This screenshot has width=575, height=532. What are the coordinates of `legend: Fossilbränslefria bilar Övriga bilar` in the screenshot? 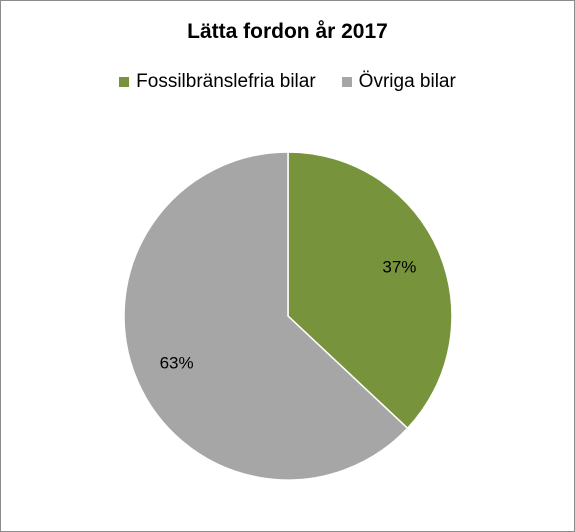 It's located at (287, 82).